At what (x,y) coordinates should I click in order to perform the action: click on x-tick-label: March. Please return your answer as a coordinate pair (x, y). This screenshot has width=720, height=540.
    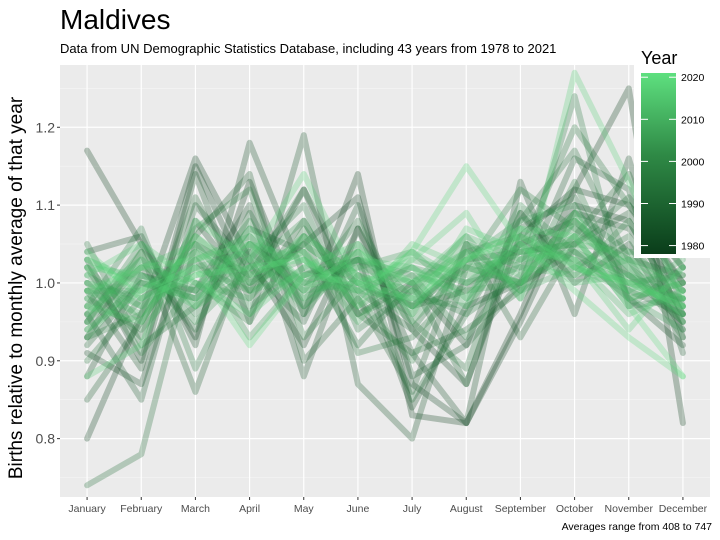
    Looking at the image, I should click on (195, 509).